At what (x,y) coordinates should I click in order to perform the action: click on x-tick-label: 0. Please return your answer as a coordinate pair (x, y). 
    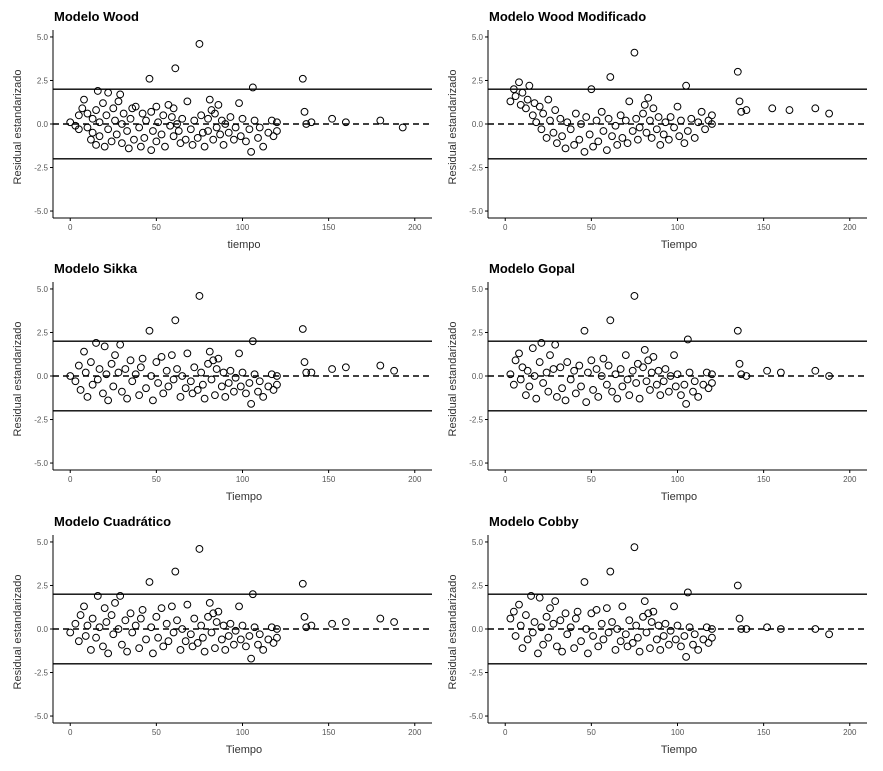
    Looking at the image, I should click on (505, 732).